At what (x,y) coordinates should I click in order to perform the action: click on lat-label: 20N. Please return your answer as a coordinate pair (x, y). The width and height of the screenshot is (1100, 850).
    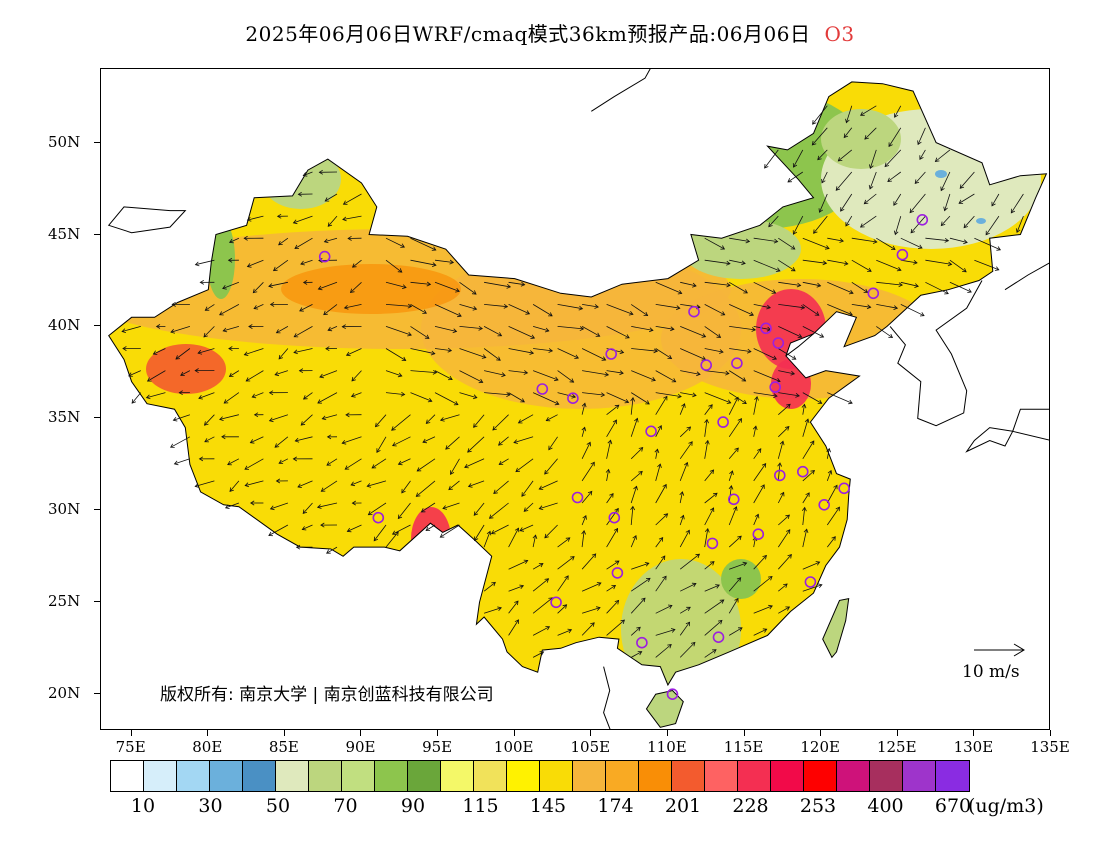
    Looking at the image, I should click on (64, 693).